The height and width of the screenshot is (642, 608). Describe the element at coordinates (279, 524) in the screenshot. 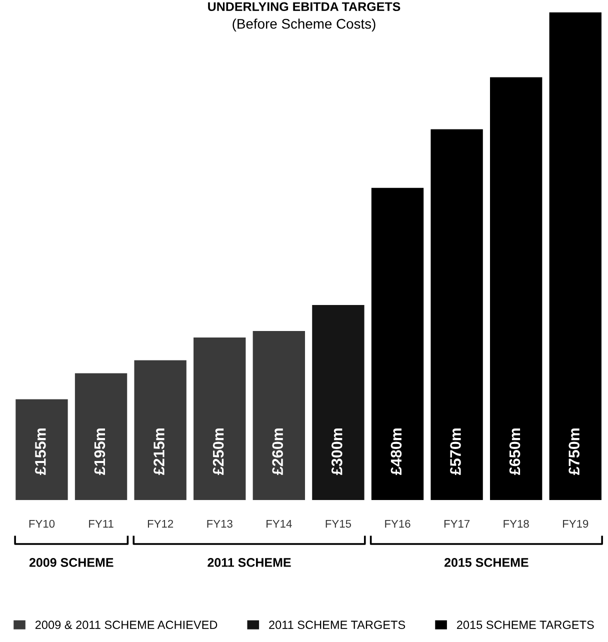

I see `x-tick-label: FY14` at that location.